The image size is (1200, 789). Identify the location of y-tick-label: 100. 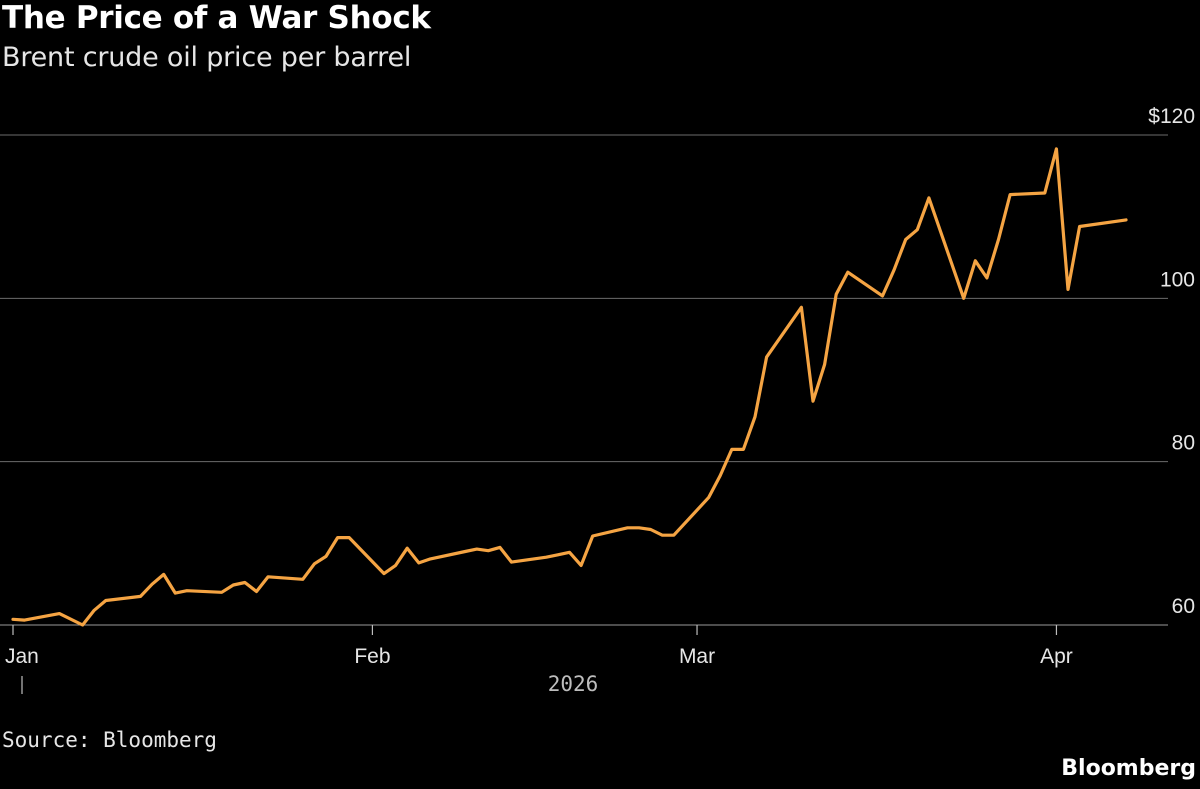
(1177, 279).